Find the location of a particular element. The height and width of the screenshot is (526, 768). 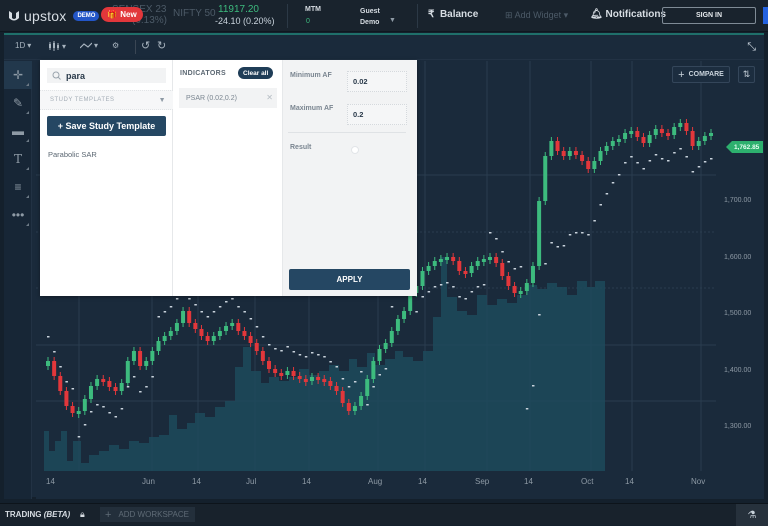

x-tick: Jun is located at coordinates (148, 481).